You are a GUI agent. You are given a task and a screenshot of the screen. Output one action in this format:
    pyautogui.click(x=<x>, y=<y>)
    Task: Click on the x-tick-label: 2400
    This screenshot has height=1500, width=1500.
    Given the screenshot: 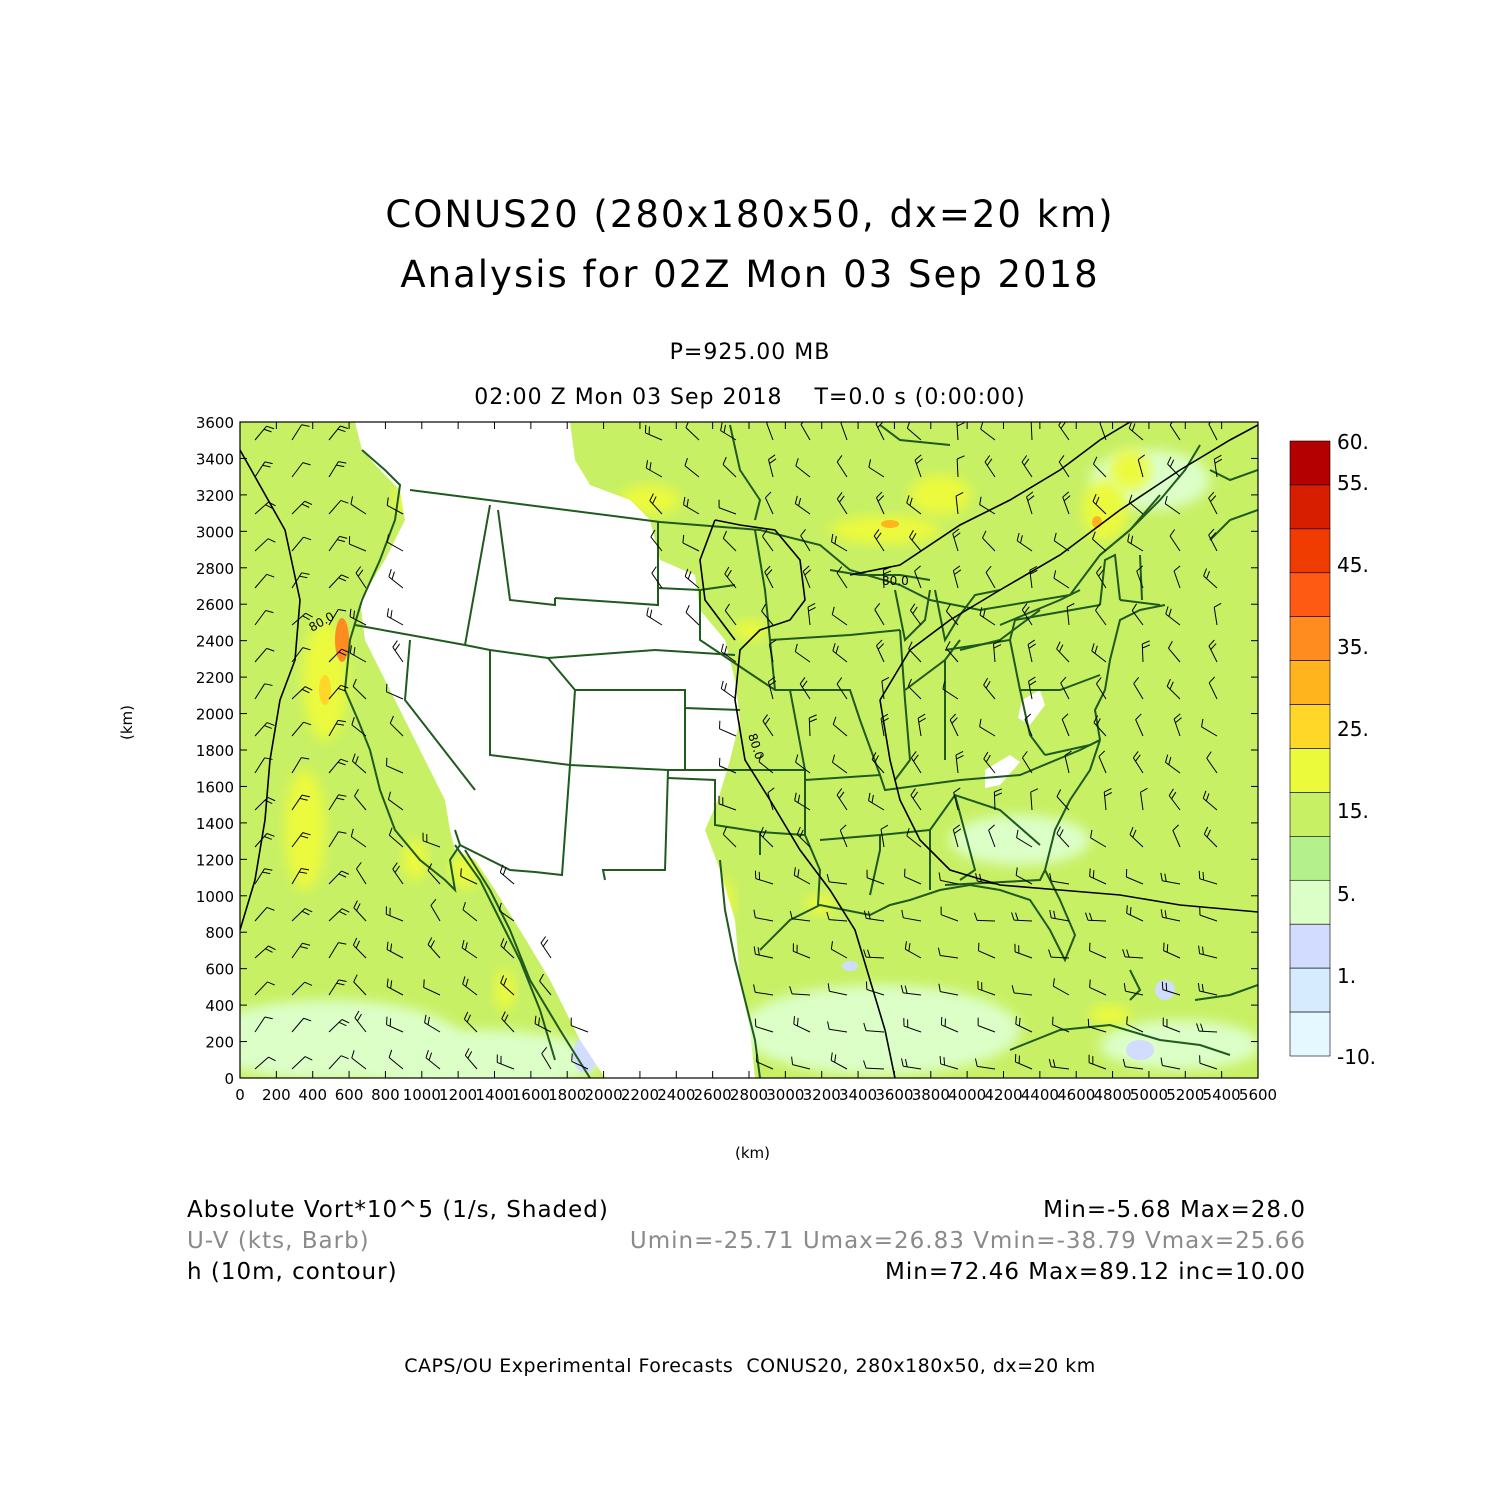 What is the action you would take?
    pyautogui.click(x=676, y=1095)
    